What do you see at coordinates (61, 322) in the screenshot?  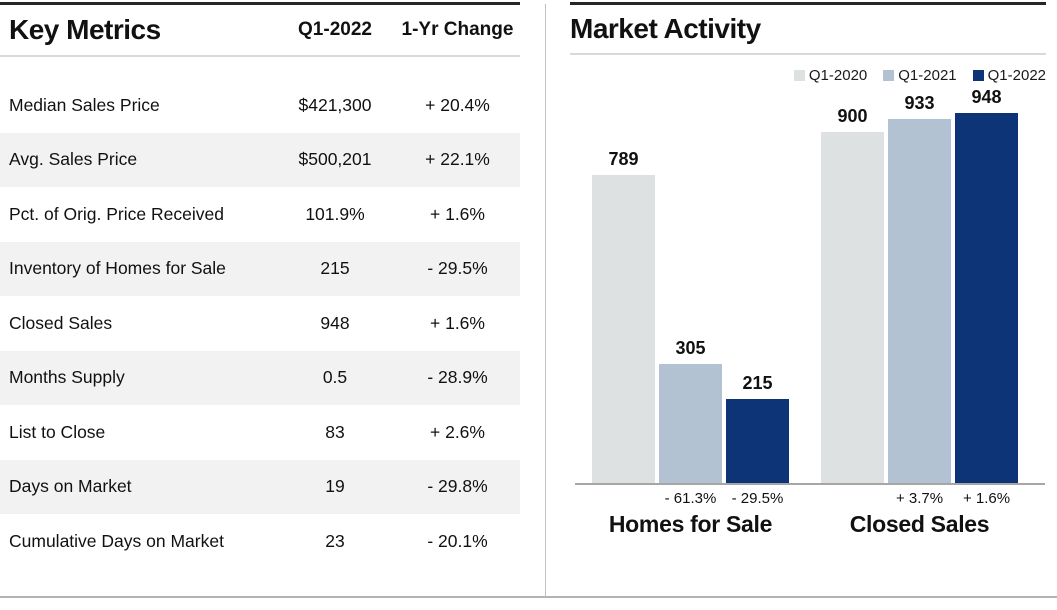 I see `metric-label: Closed Sales` at bounding box center [61, 322].